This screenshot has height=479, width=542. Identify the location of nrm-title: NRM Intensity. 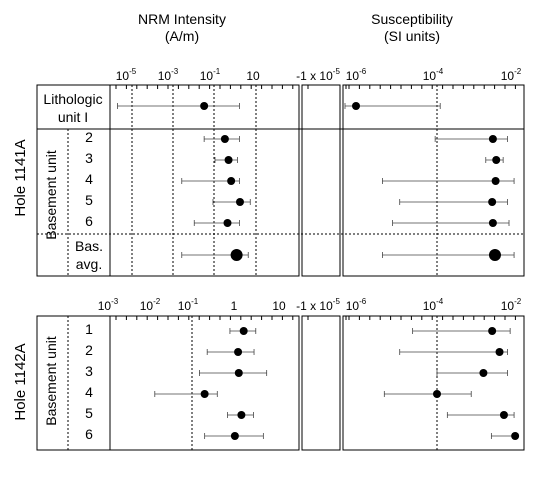
(182, 19).